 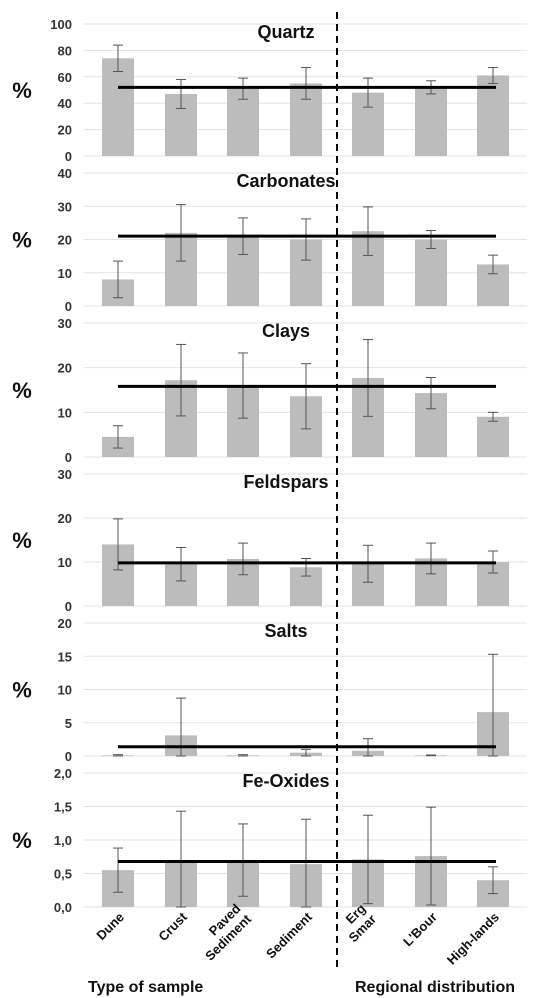 I want to click on clays-tick-label: 10, so click(x=65, y=412).